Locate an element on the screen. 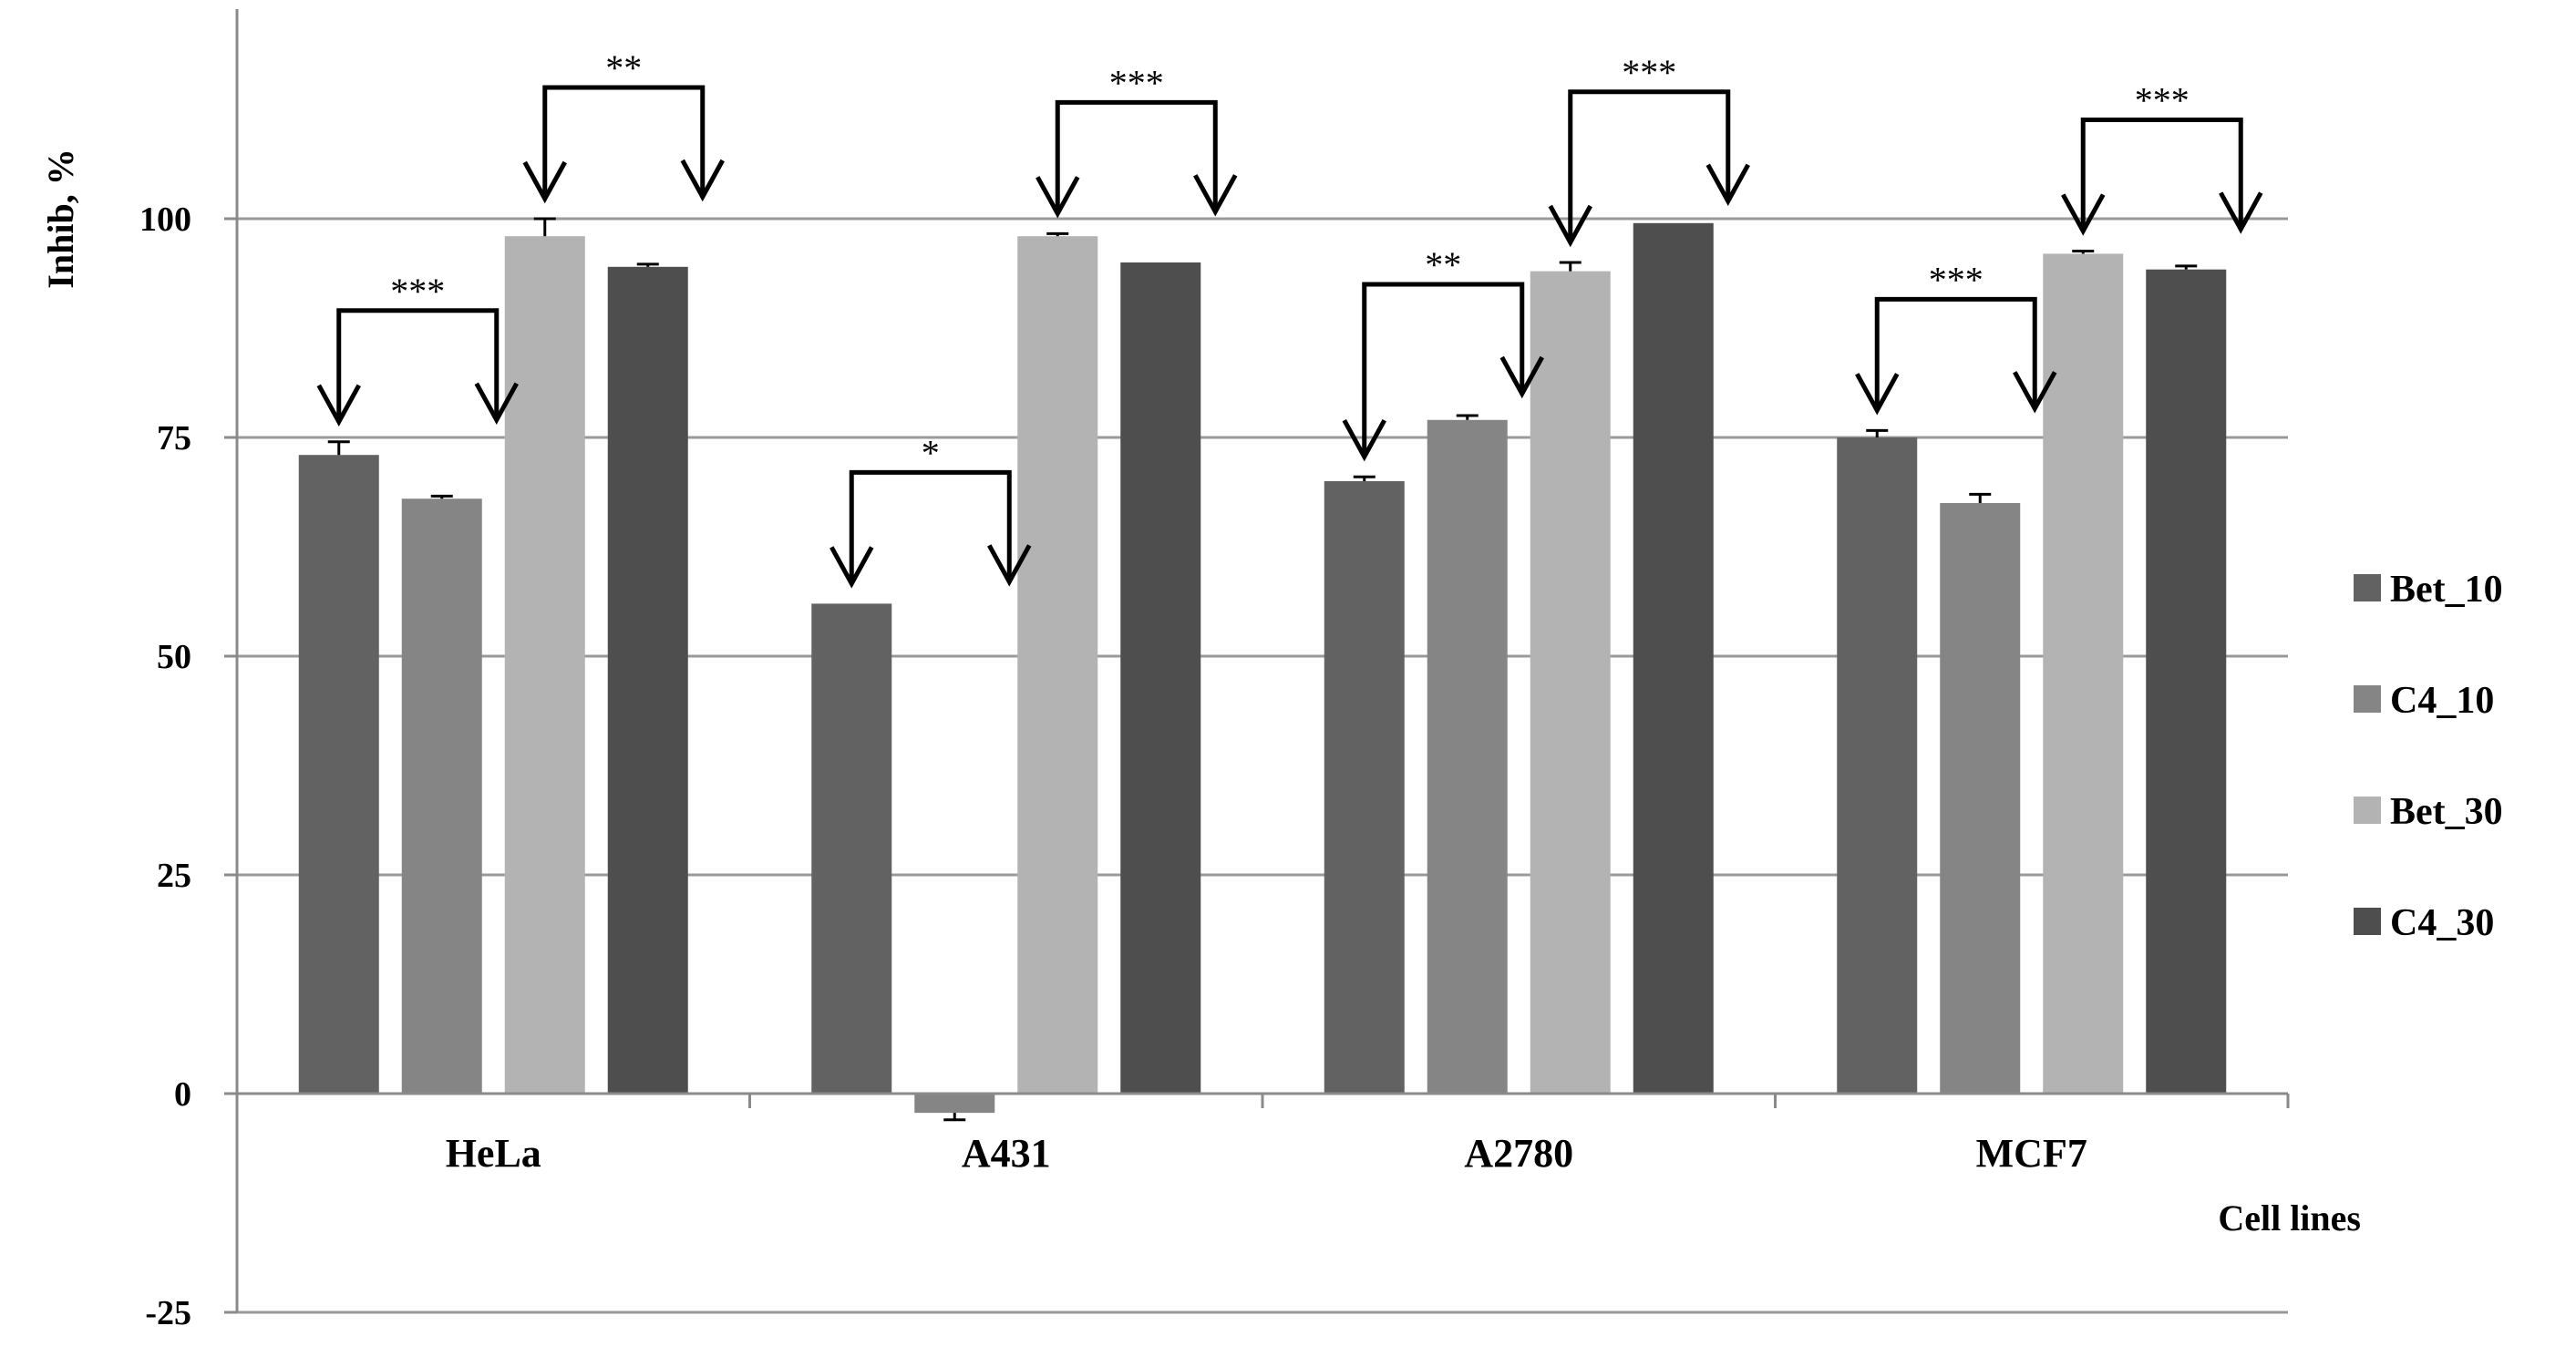 The image size is (2576, 1367). bar-Bet_10-HeLa is located at coordinates (338, 774).